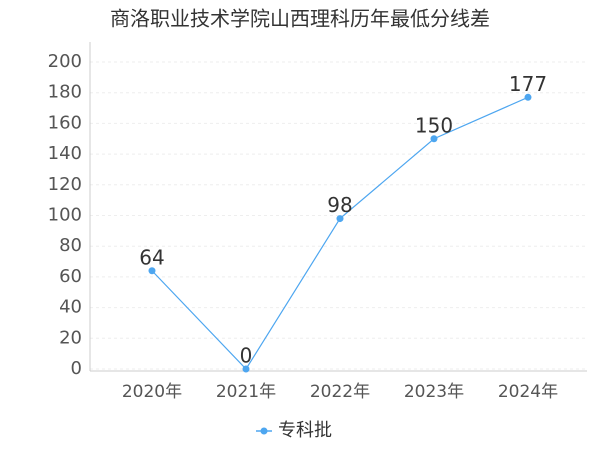 The image size is (600, 450). I want to click on data-label: 98, so click(339, 205).